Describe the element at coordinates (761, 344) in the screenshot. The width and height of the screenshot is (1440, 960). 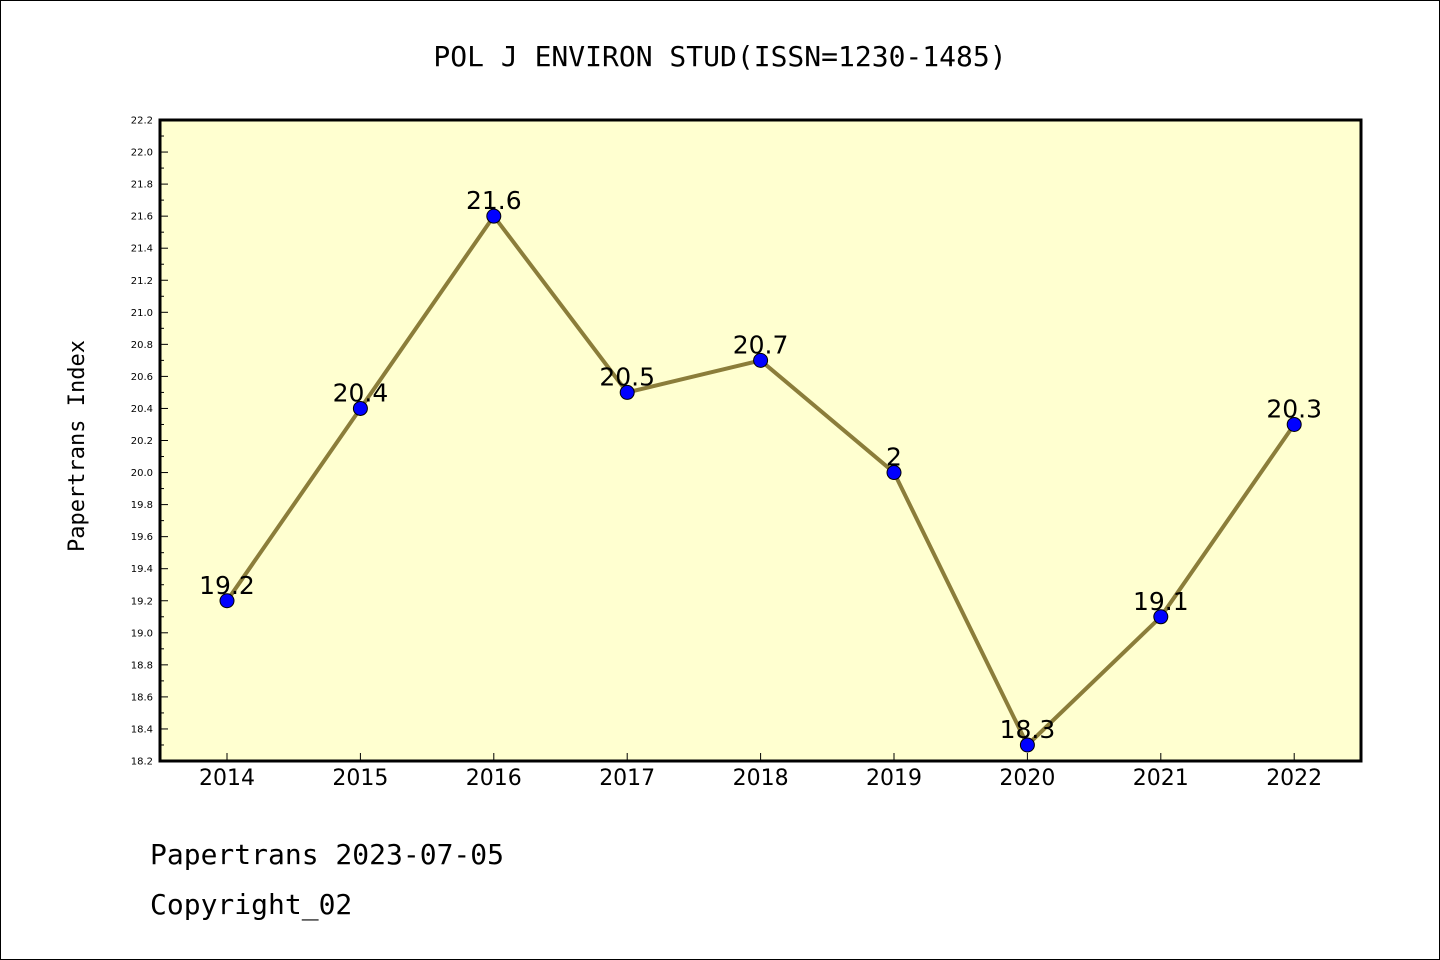
I see `data-label: 20.7` at that location.